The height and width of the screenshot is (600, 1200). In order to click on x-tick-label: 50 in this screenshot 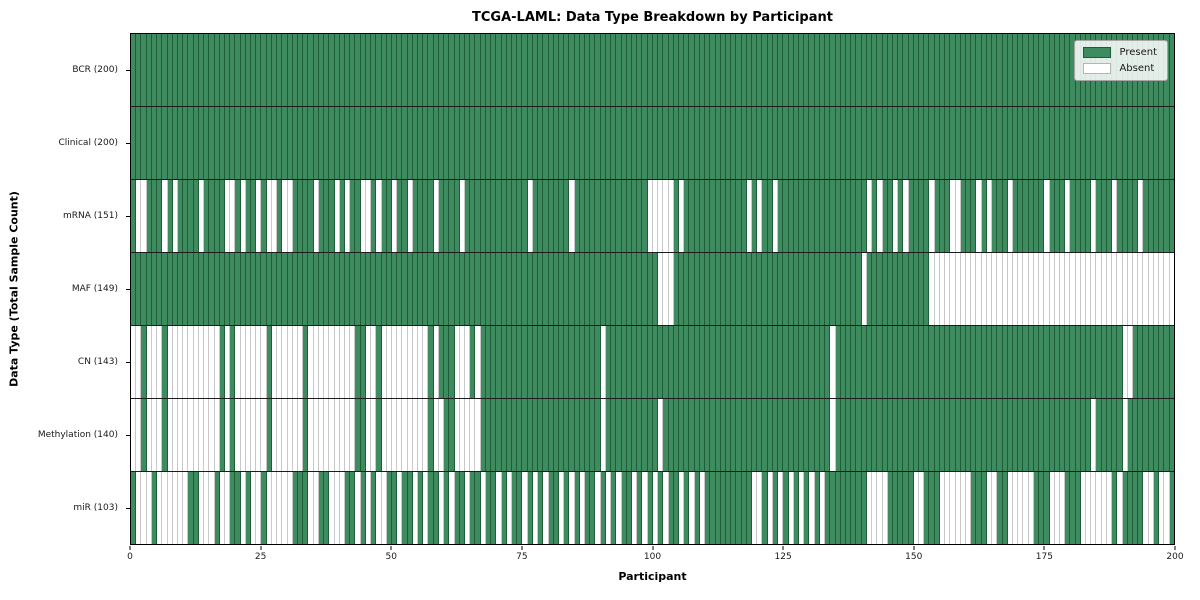, I will do `click(391, 557)`.